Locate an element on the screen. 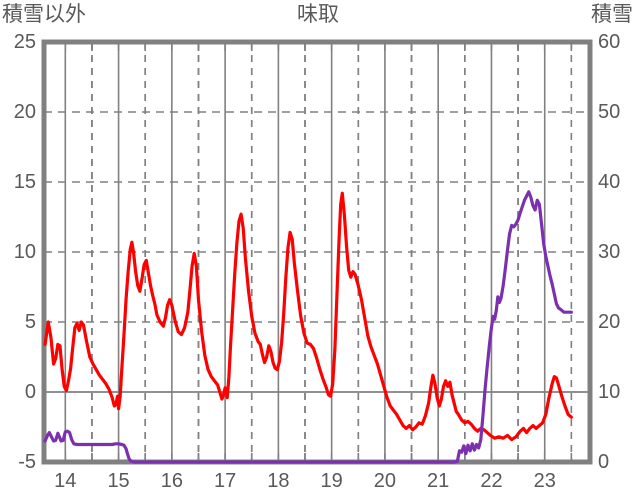 This screenshot has height=501, width=636. x-axis-tick-label: 18 is located at coordinates (278, 481).